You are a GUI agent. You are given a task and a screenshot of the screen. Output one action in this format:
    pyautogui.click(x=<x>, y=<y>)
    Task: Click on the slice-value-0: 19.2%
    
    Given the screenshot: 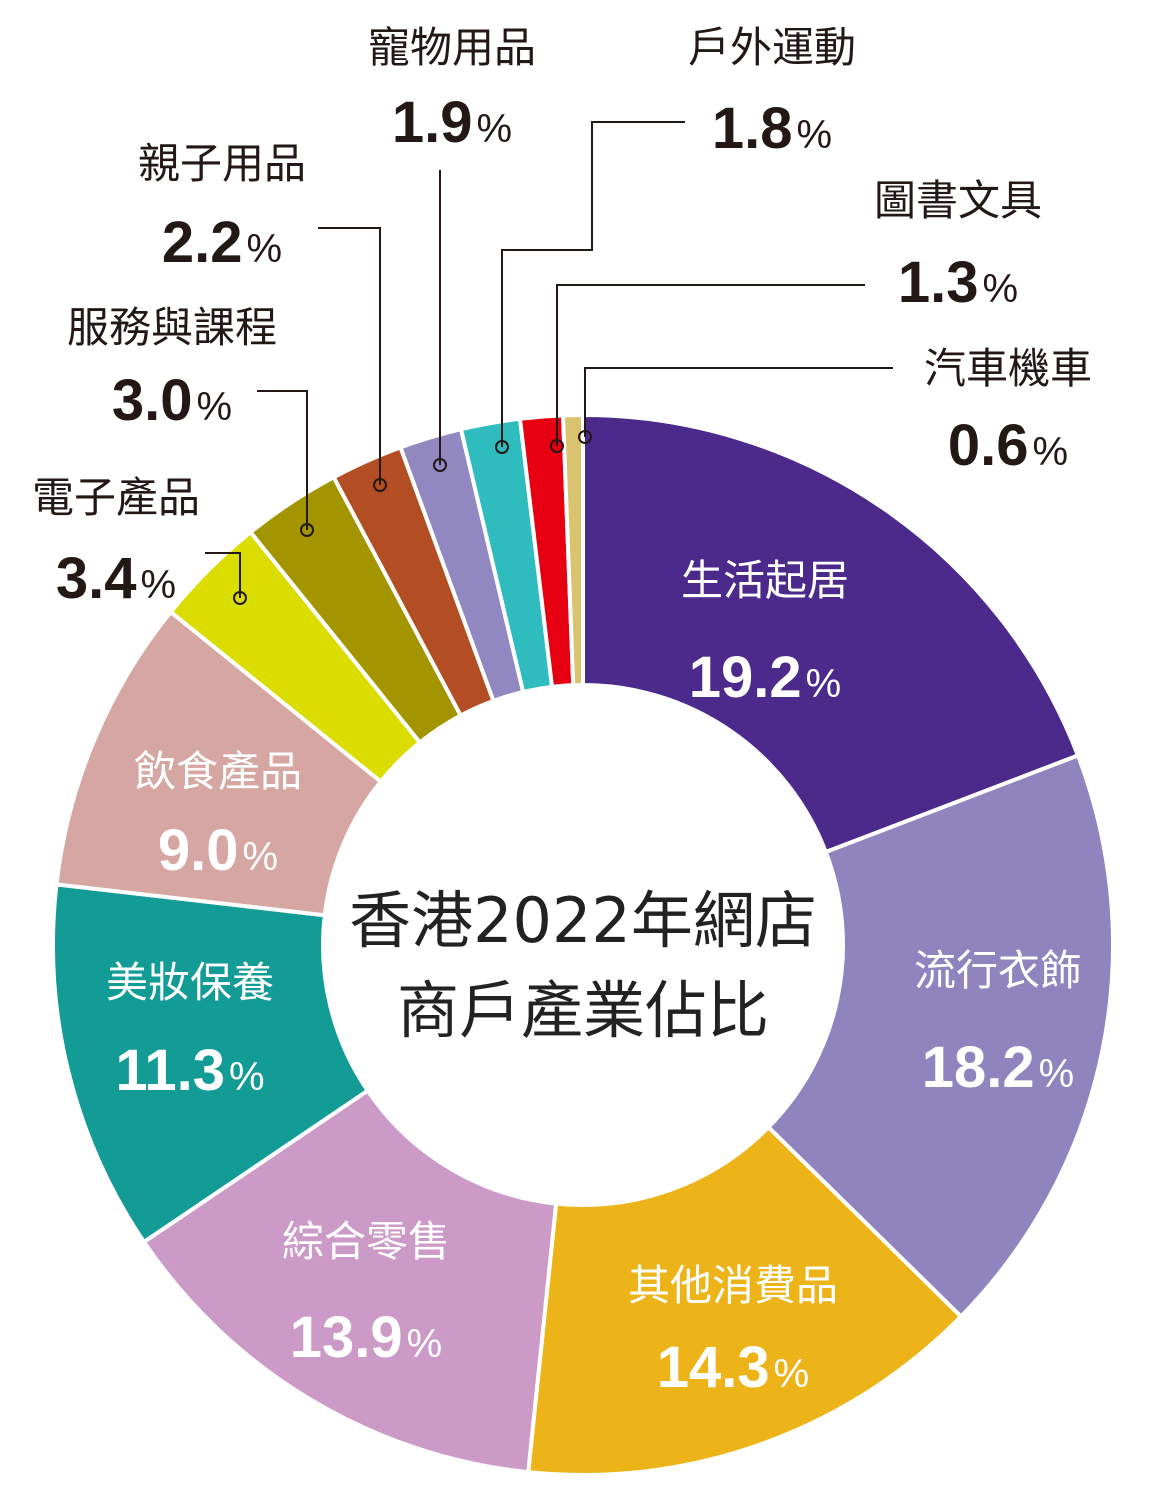 What is the action you would take?
    pyautogui.click(x=765, y=677)
    